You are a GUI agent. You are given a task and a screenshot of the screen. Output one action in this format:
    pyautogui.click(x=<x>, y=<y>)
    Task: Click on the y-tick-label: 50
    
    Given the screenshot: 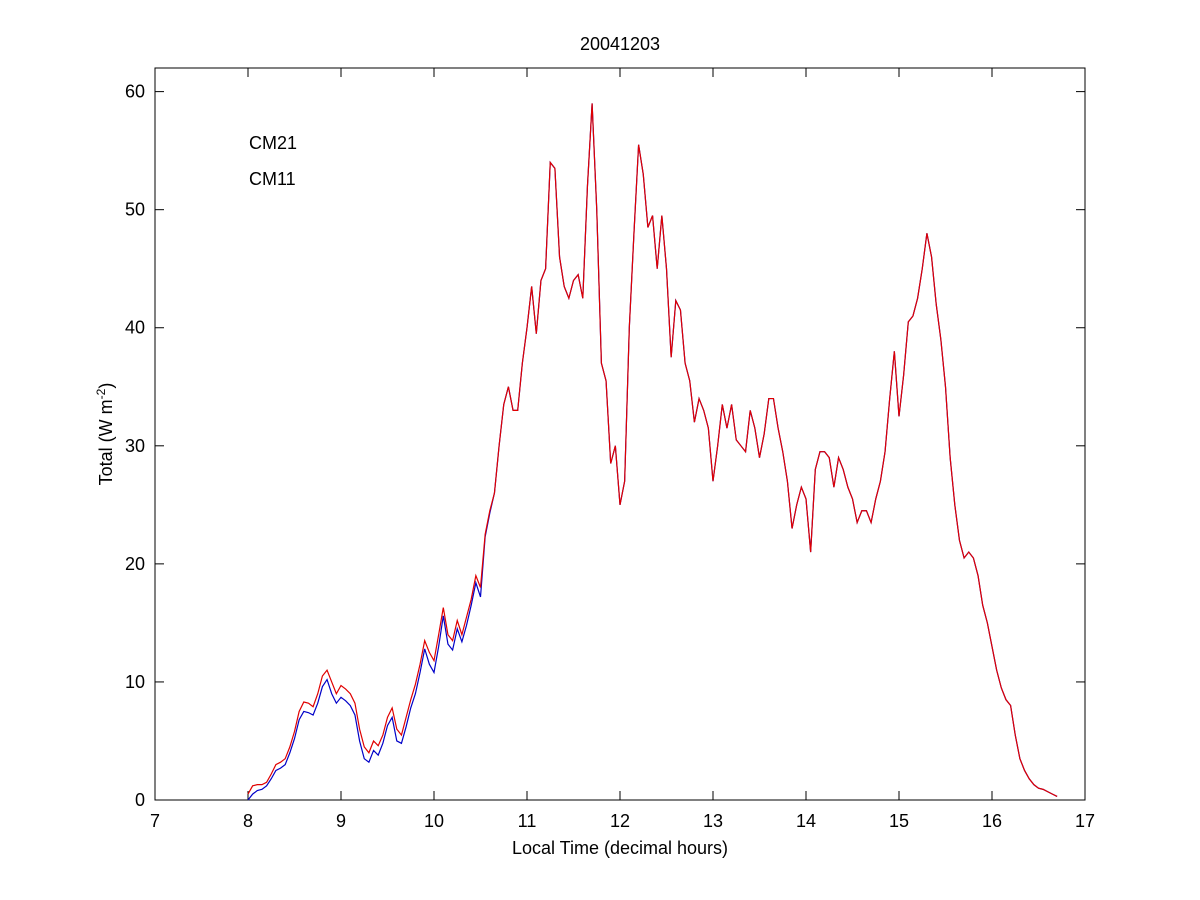 What is the action you would take?
    pyautogui.click(x=135, y=210)
    